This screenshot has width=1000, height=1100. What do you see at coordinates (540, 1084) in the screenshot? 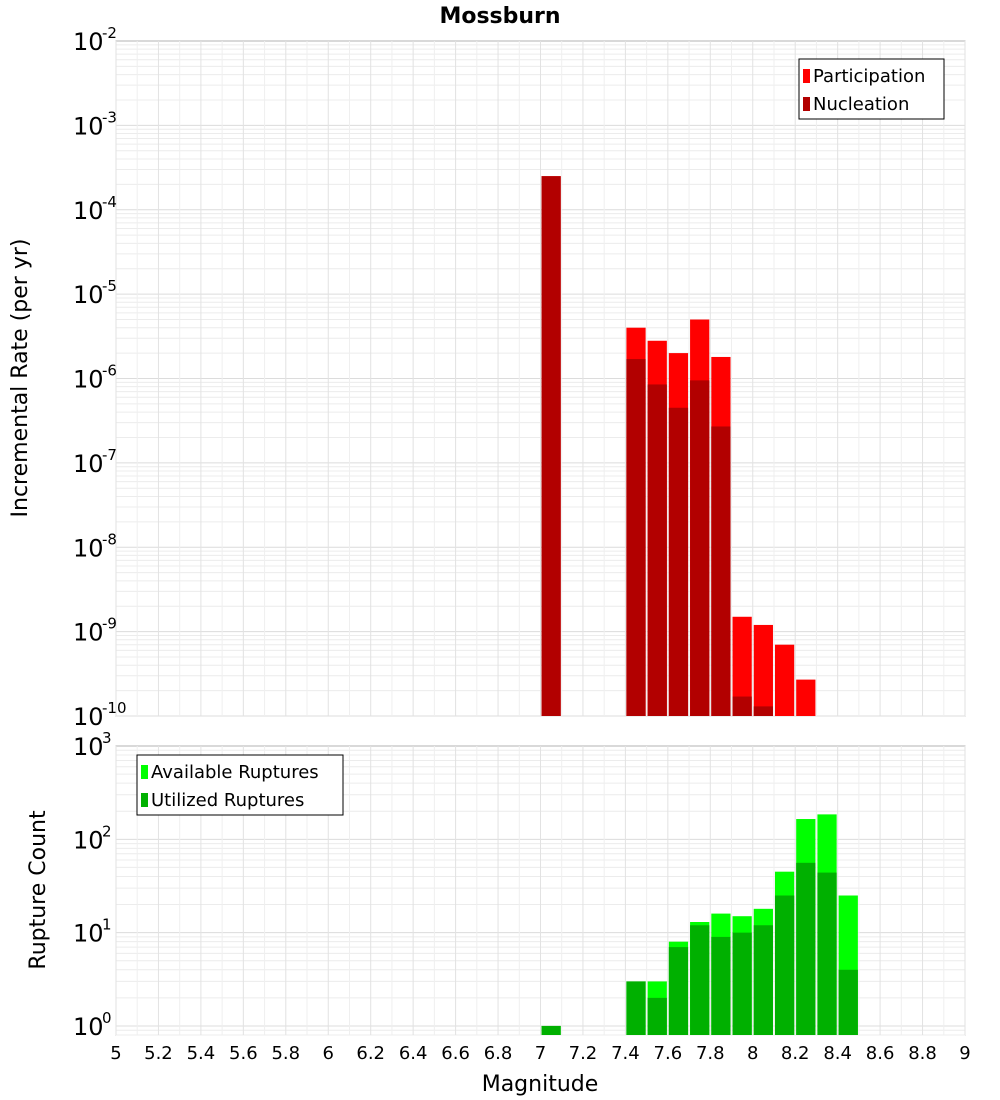
I see `x-axis-label: Magnitude` at bounding box center [540, 1084].